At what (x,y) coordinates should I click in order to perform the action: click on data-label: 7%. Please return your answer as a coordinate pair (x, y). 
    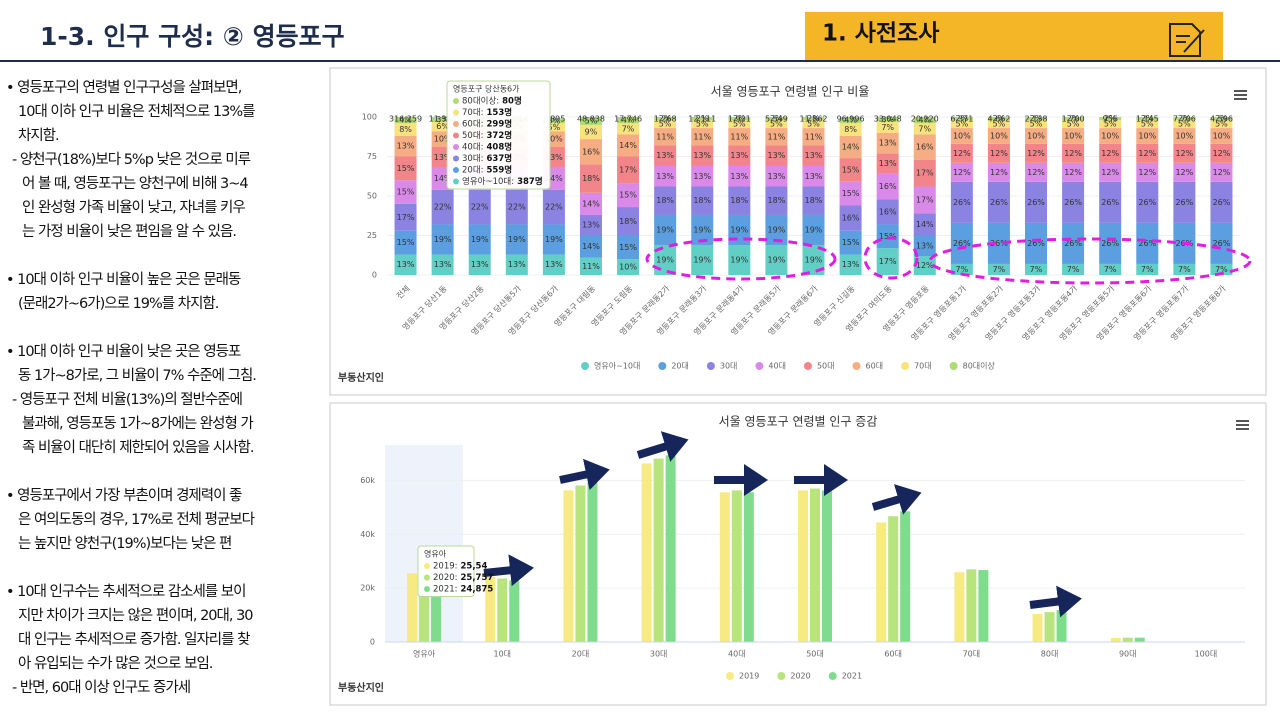
    Looking at the image, I should click on (1073, 269).